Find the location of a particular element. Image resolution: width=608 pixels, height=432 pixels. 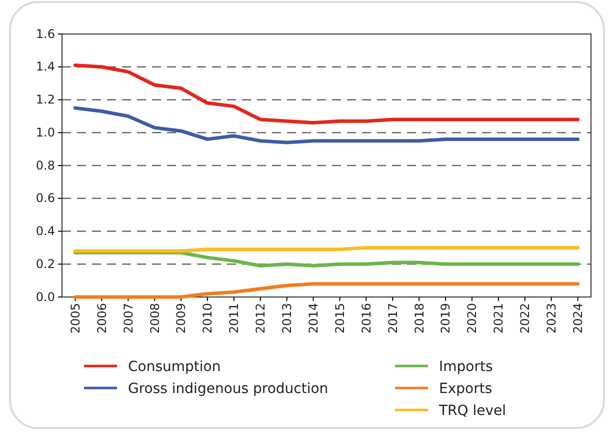

legend-label: Gross indigenous production is located at coordinates (228, 388).